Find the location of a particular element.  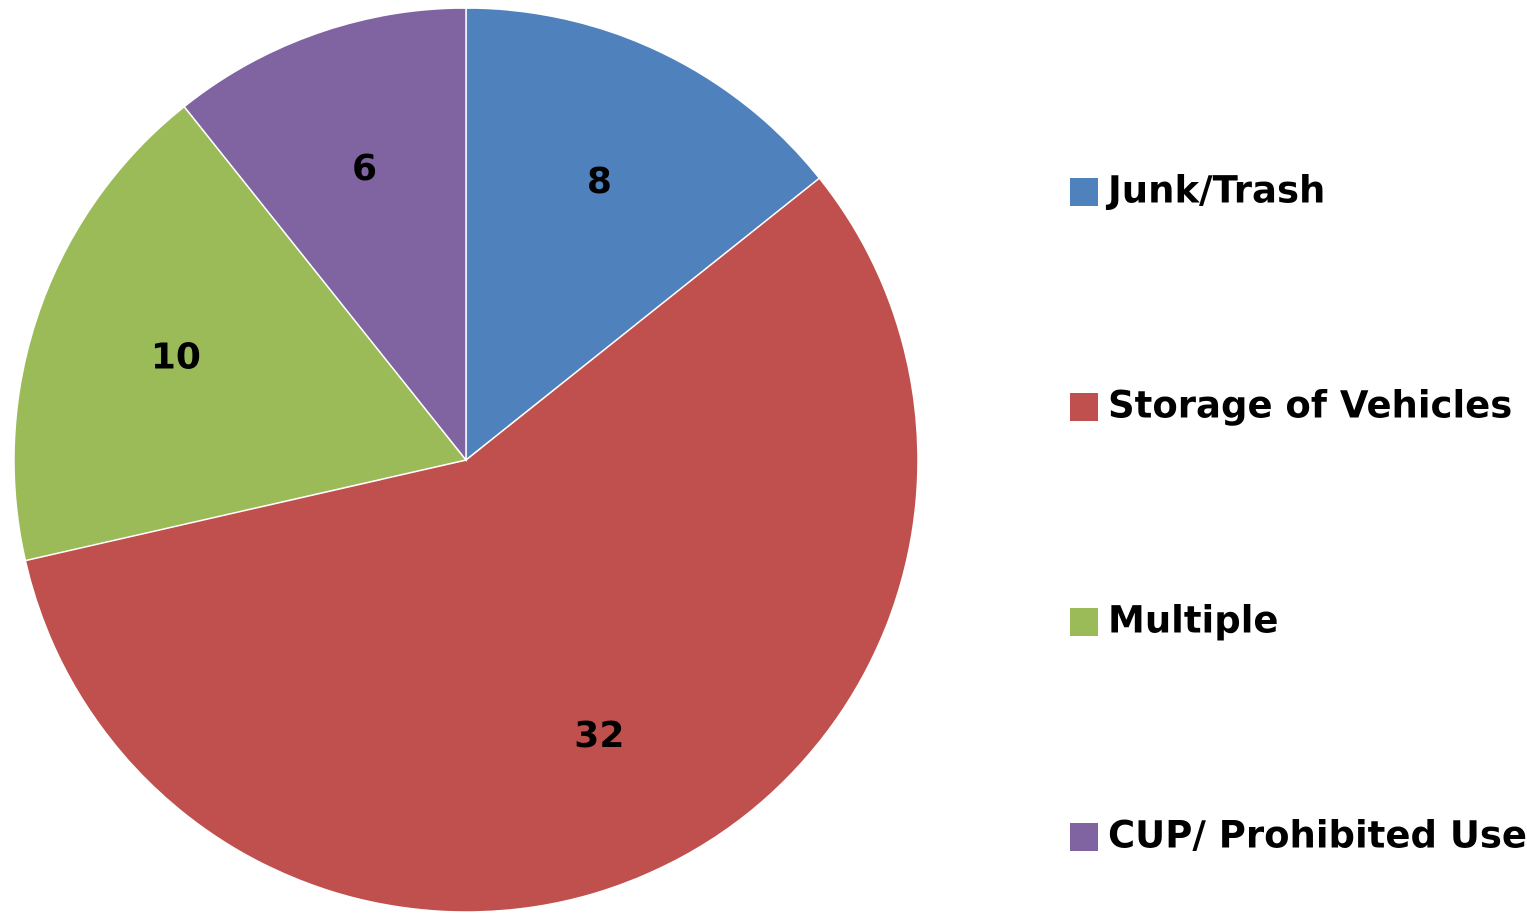

legend-label: CUP/ Prohibited Use is located at coordinates (1317, 835).